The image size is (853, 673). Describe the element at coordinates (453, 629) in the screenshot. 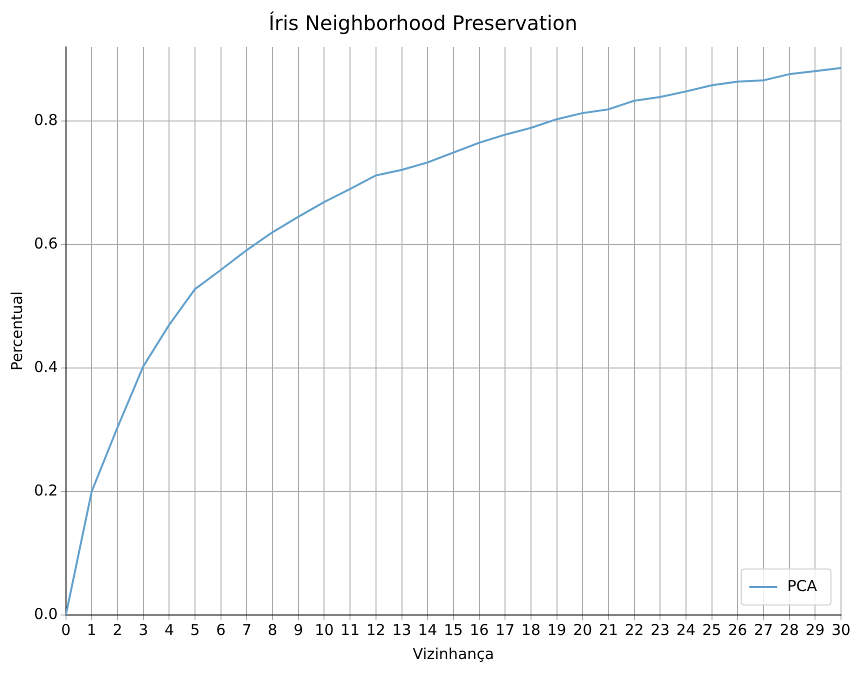

I see `x-tick-label: 15` at that location.